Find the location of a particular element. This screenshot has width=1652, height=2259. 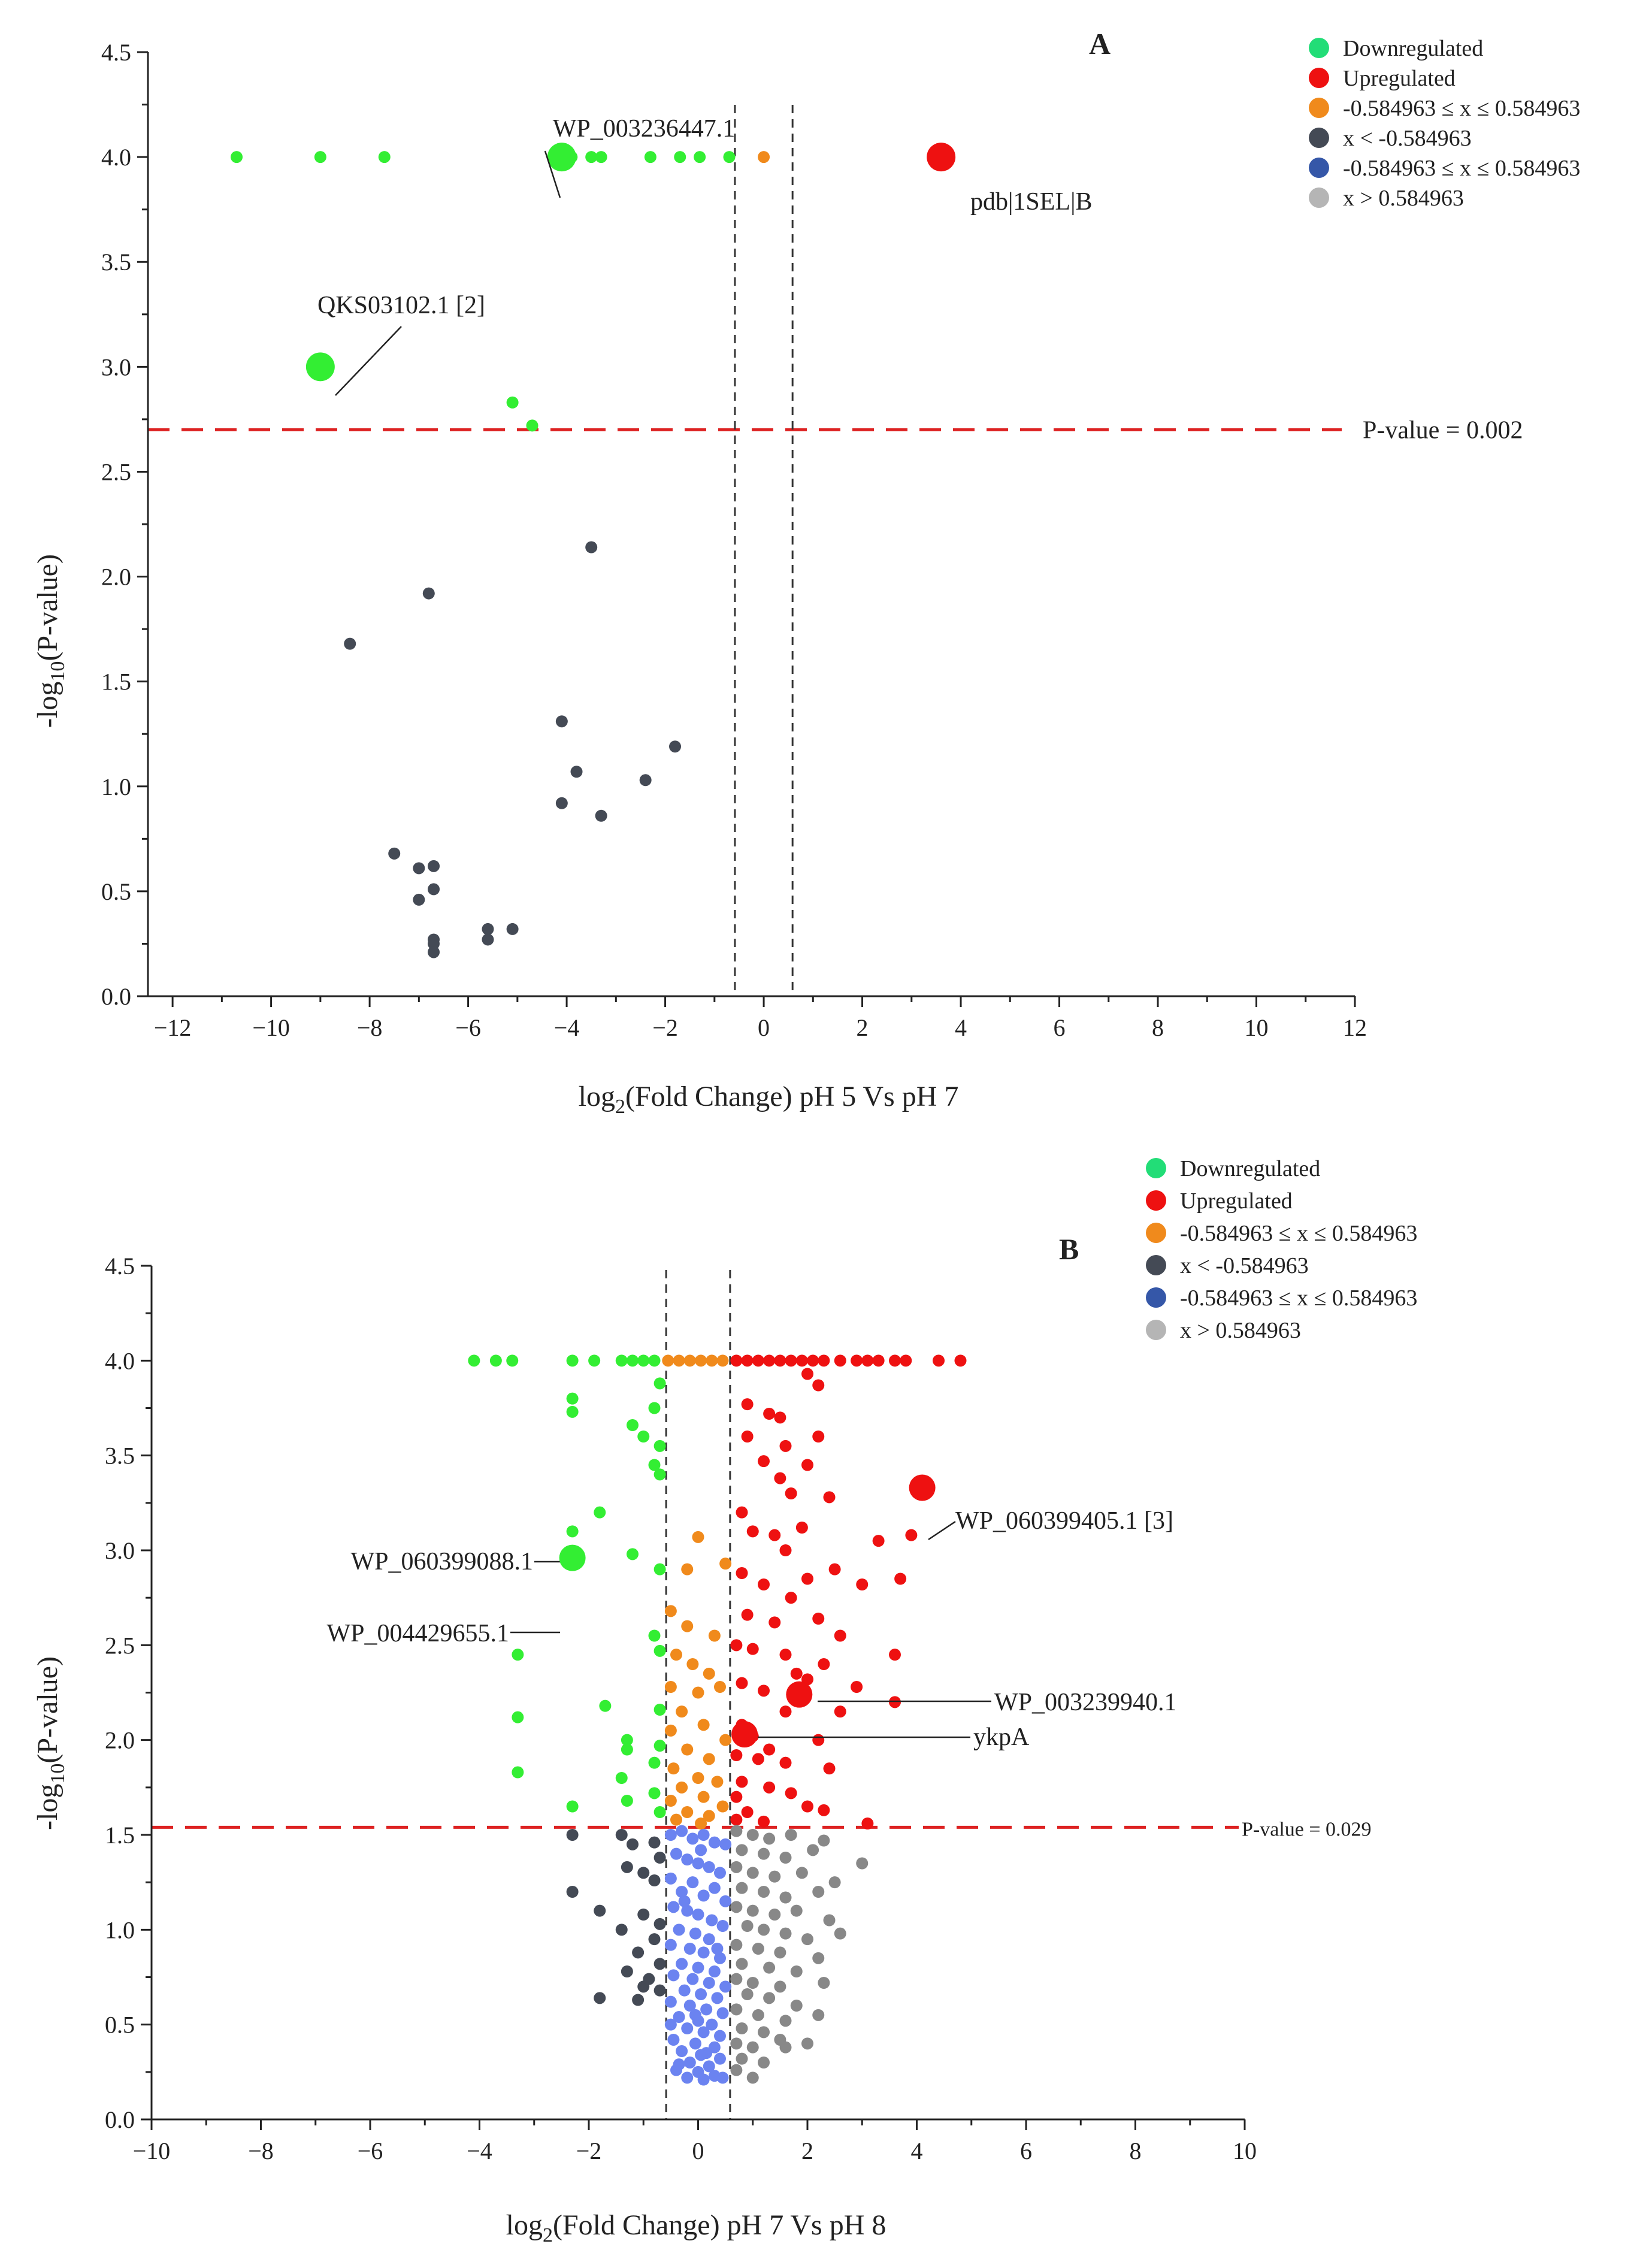

legend-label: Upregulated is located at coordinates (1237, 1201).